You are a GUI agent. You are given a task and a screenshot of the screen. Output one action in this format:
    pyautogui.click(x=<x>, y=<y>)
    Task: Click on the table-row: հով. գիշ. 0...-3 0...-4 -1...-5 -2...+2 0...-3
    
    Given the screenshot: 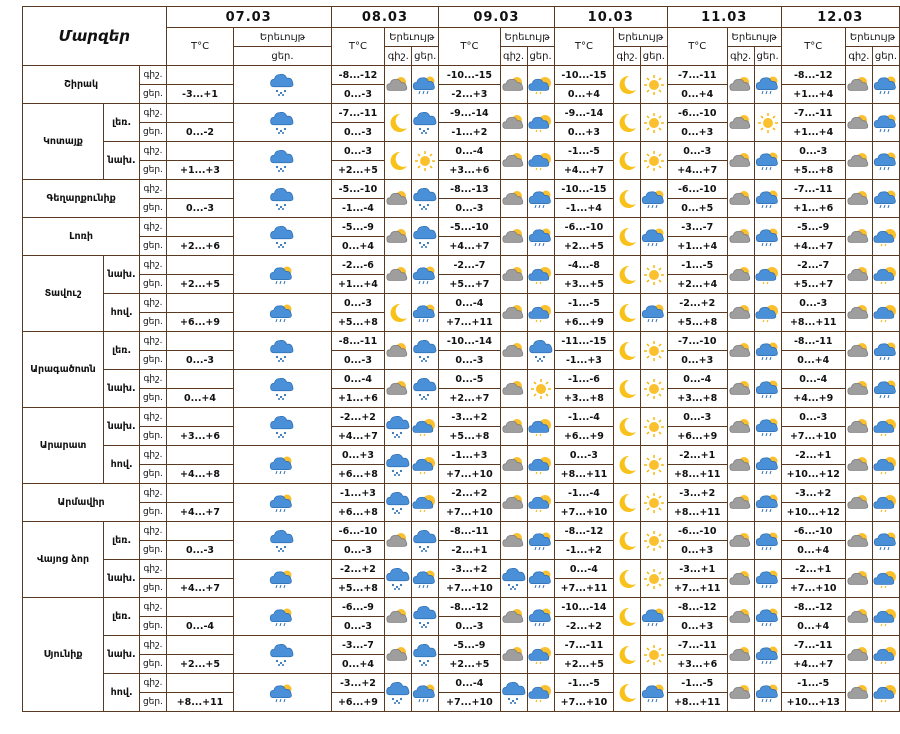 What is the action you would take?
    pyautogui.click(x=461, y=312)
    